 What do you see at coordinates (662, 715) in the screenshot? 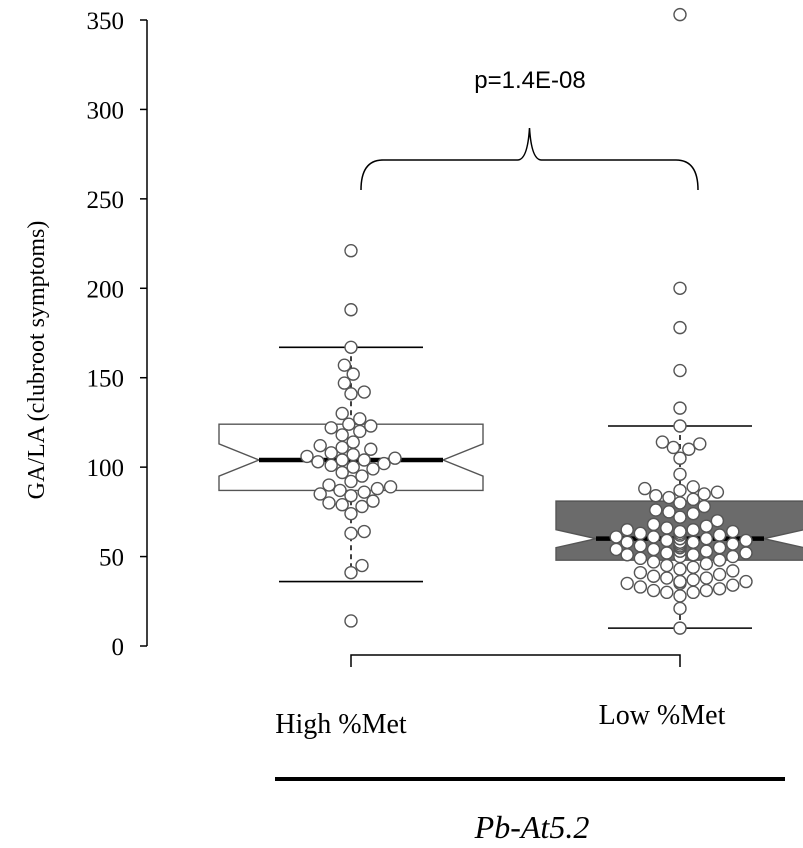
I see `category-label-low-met: Low %Met` at bounding box center [662, 715].